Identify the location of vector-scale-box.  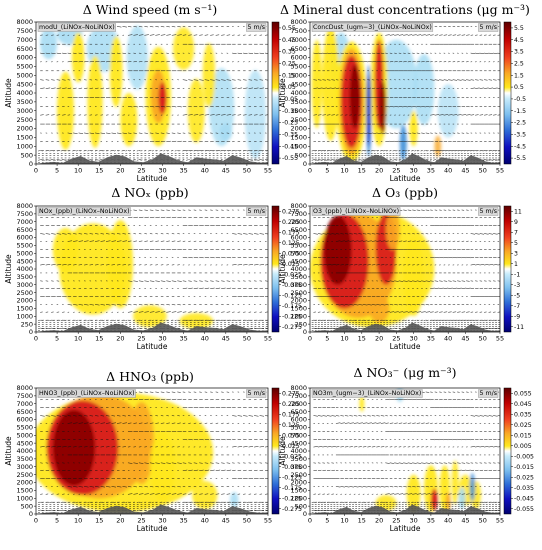
(256, 27).